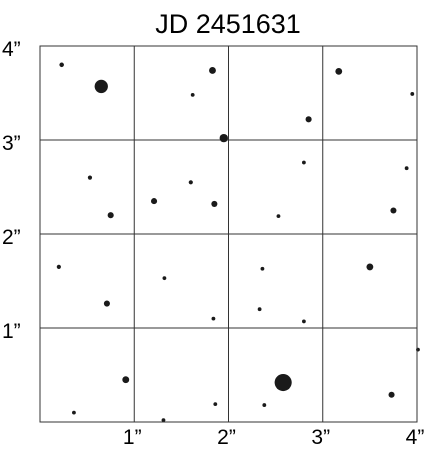  What do you see at coordinates (415, 437) in the screenshot?
I see `x-tick-label: 4”` at bounding box center [415, 437].